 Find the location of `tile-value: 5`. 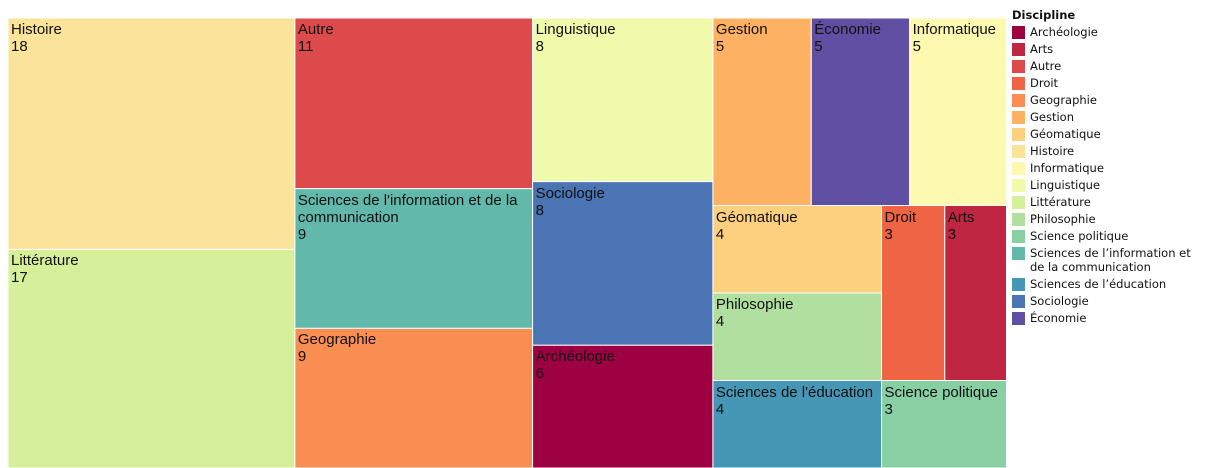

tile-value: 5 is located at coordinates (720, 46).